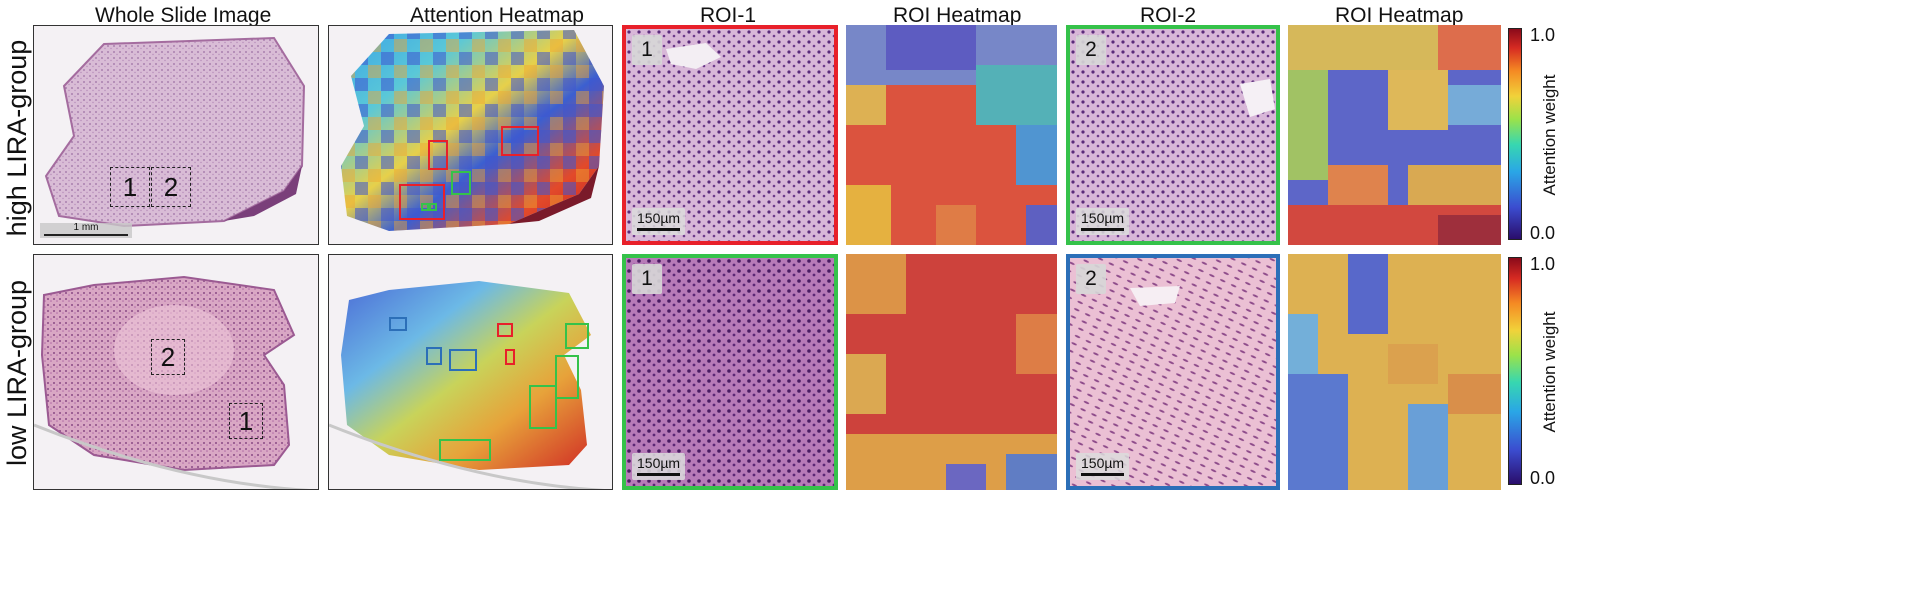 The width and height of the screenshot is (1918, 614). I want to click on roi1-tissue, so click(730, 372).